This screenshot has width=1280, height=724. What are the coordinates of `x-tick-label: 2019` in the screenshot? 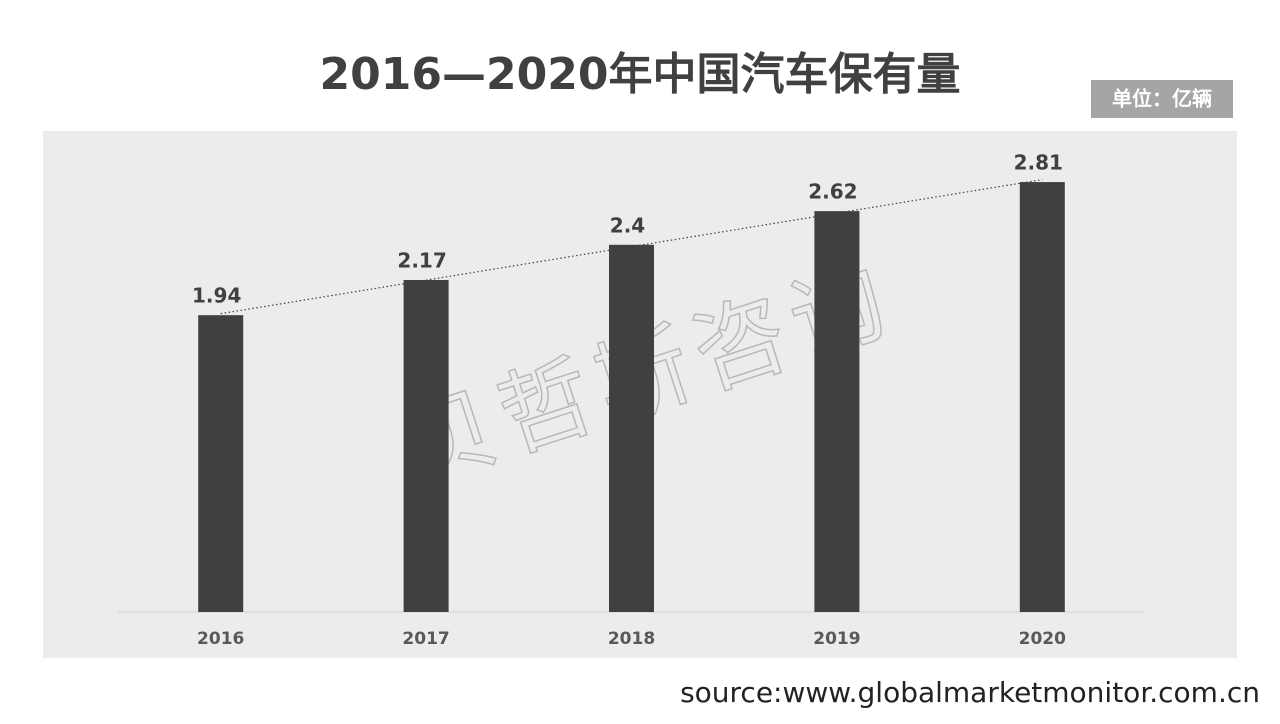 It's located at (836, 639).